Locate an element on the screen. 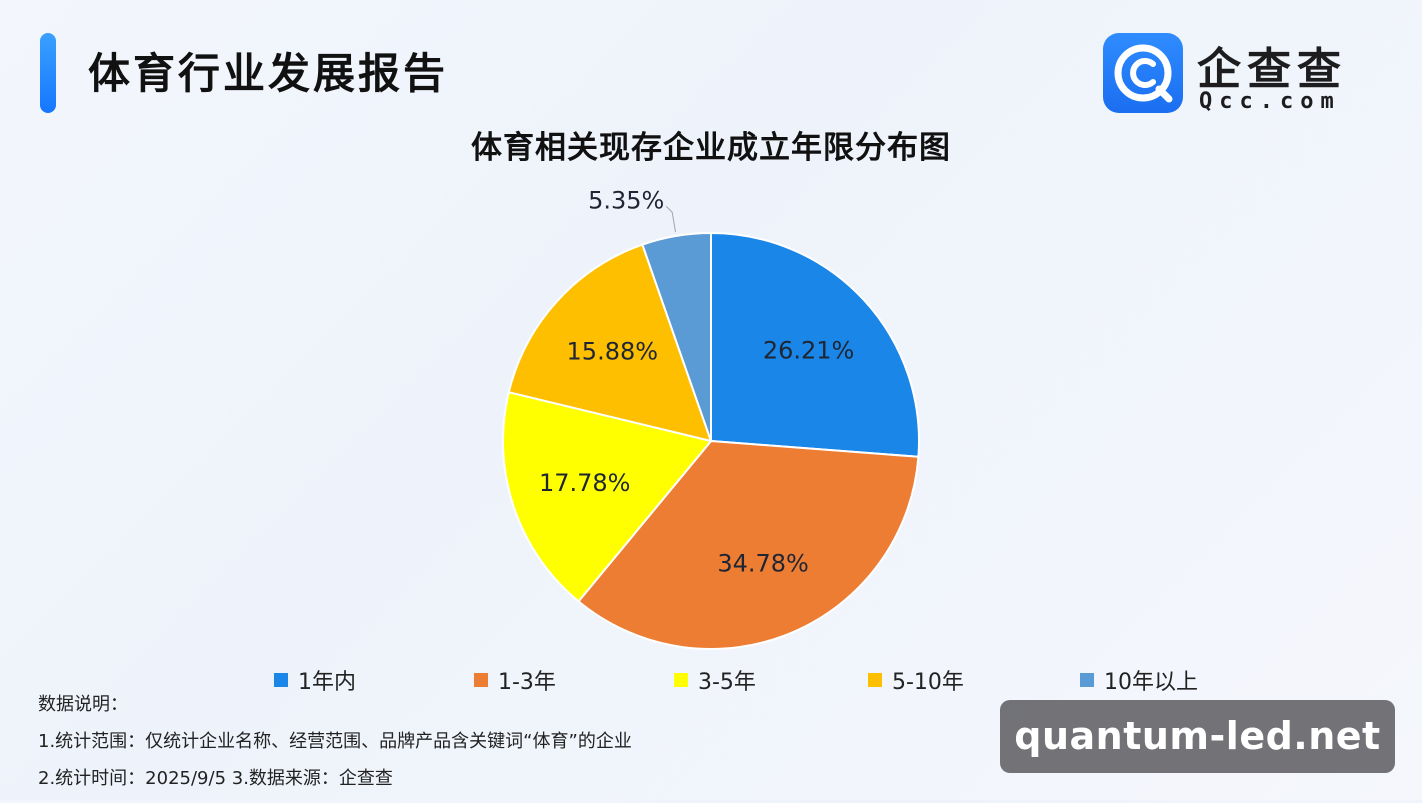 The width and height of the screenshot is (1422, 803). legend-item-1: 1年内 is located at coordinates (315, 680).